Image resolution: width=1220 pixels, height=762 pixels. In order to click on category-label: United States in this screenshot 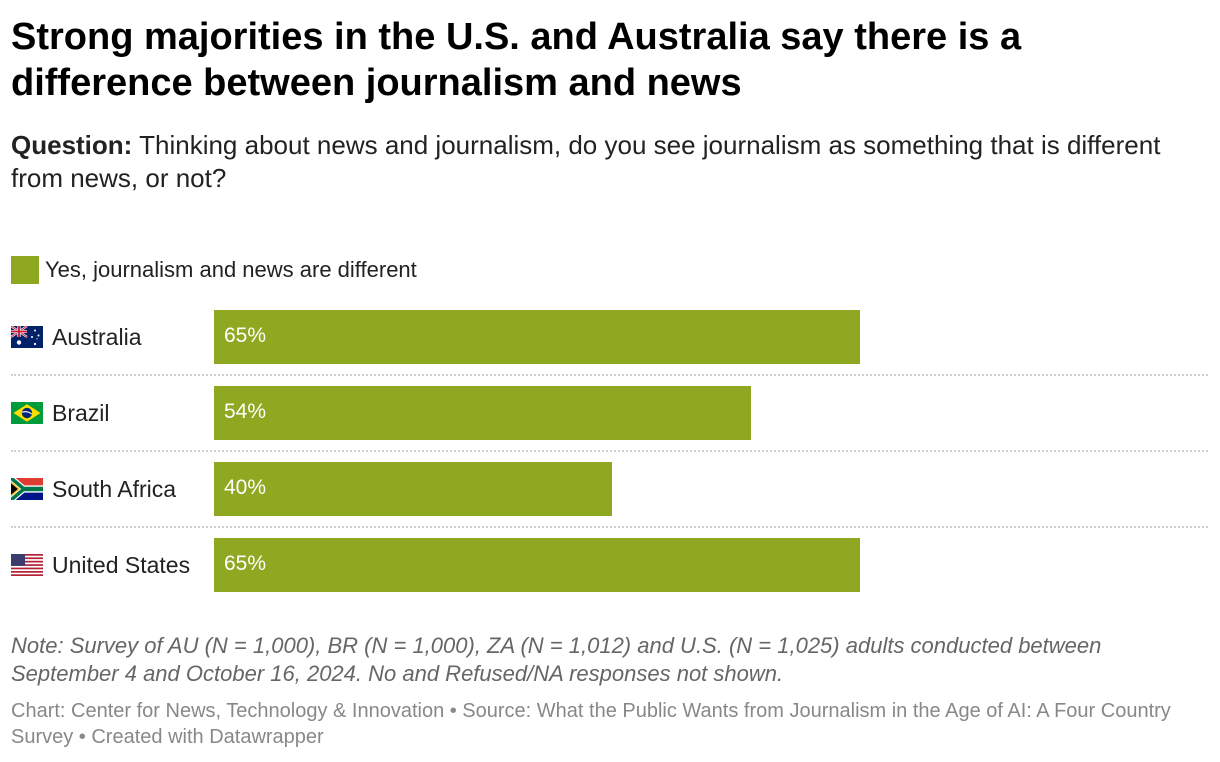, I will do `click(100, 565)`.